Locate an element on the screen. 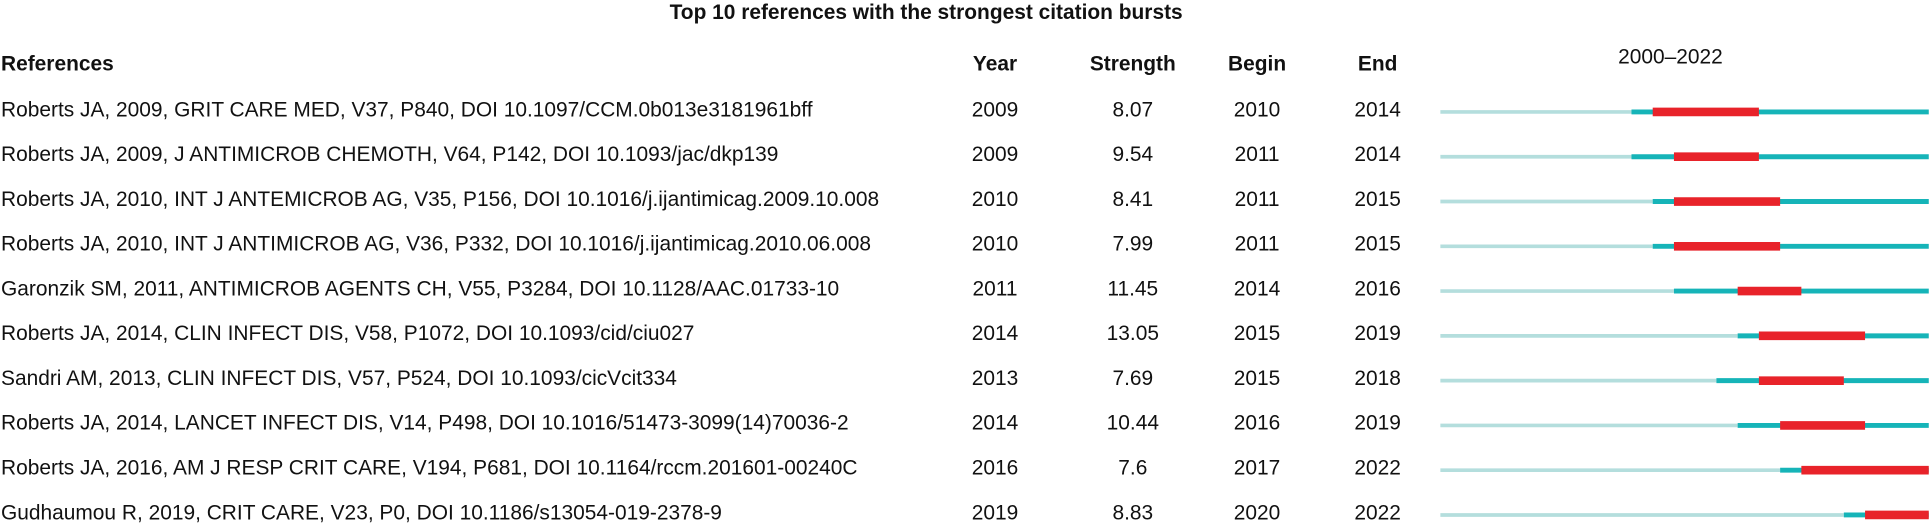  cell-year: 2019 is located at coordinates (995, 512).